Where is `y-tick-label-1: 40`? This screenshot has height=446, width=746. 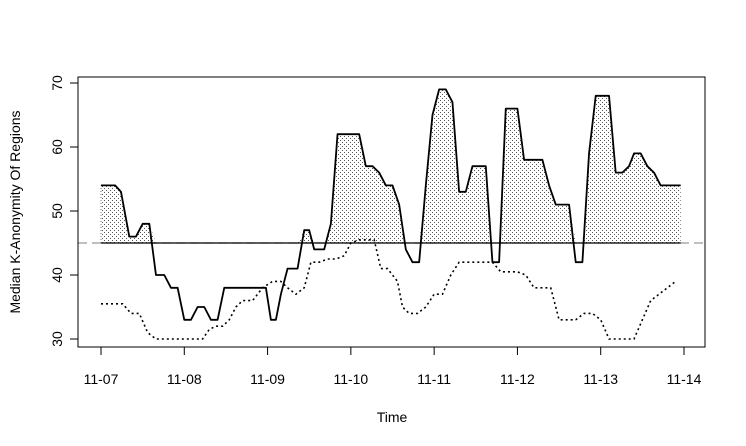 y-tick-label-1: 40 is located at coordinates (57, 275).